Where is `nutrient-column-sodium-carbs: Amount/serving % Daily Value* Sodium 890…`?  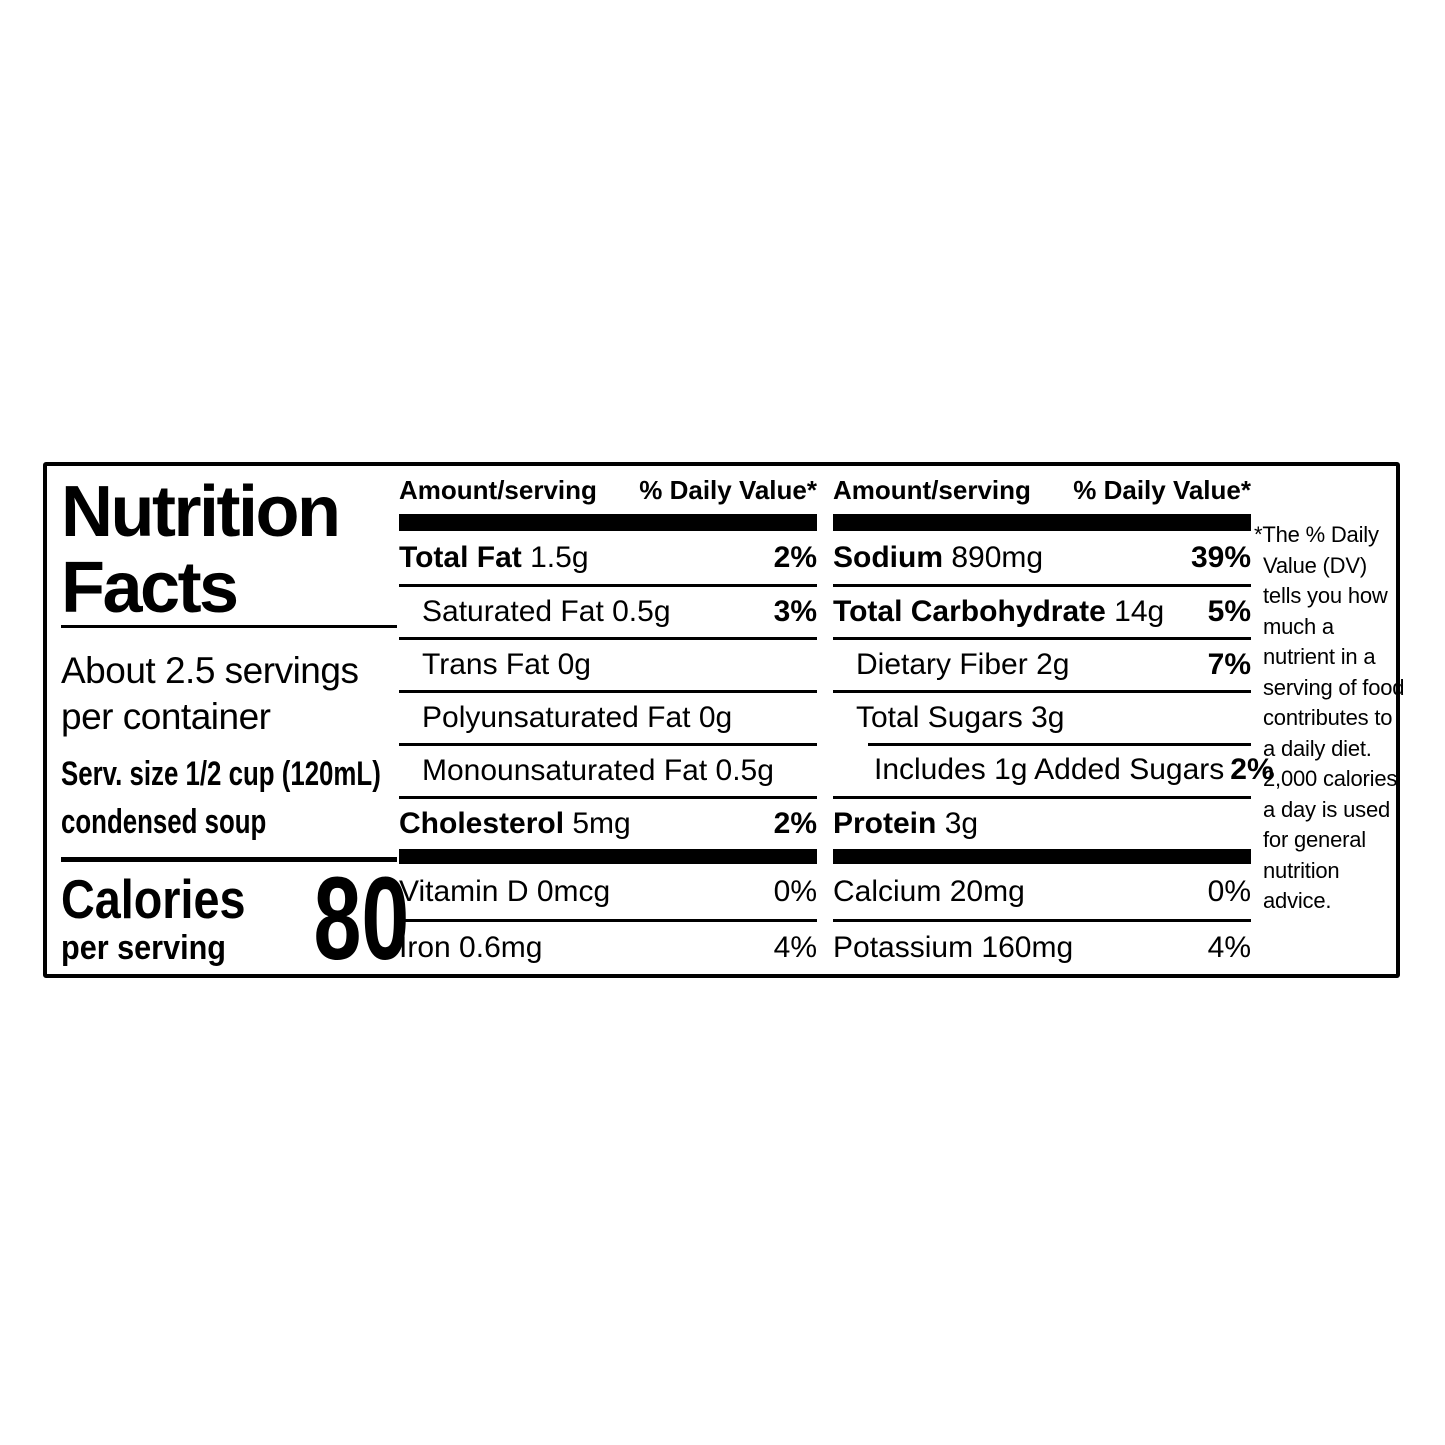 nutrient-column-sodium-carbs: Amount/serving % Daily Value* Sodium 890… is located at coordinates (1053, 720).